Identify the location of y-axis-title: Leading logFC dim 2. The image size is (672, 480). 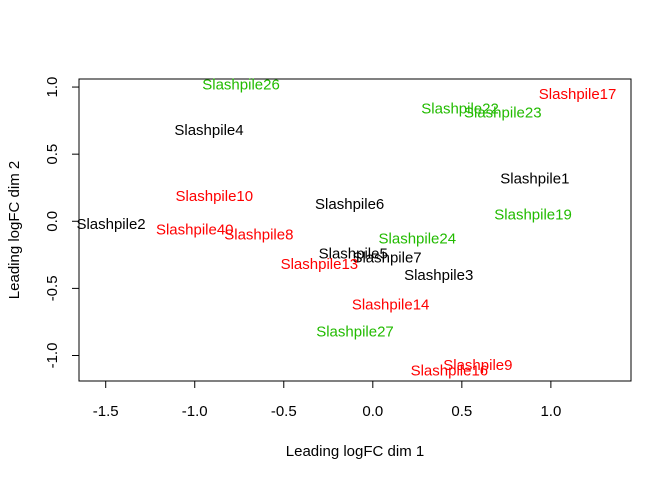
(14, 230).